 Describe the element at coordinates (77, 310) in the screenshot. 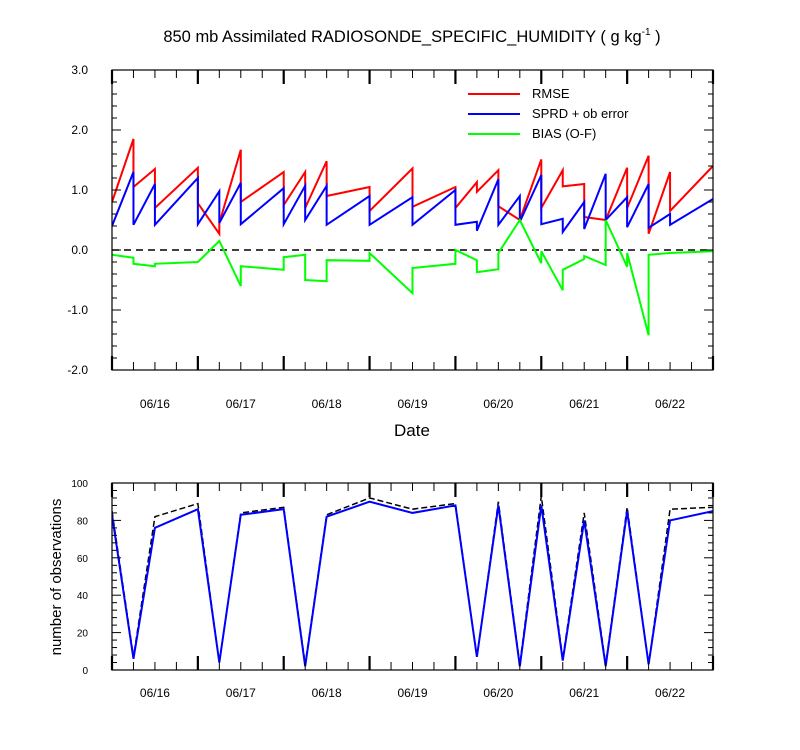

I see `top-y-tick-label: -1.0` at that location.